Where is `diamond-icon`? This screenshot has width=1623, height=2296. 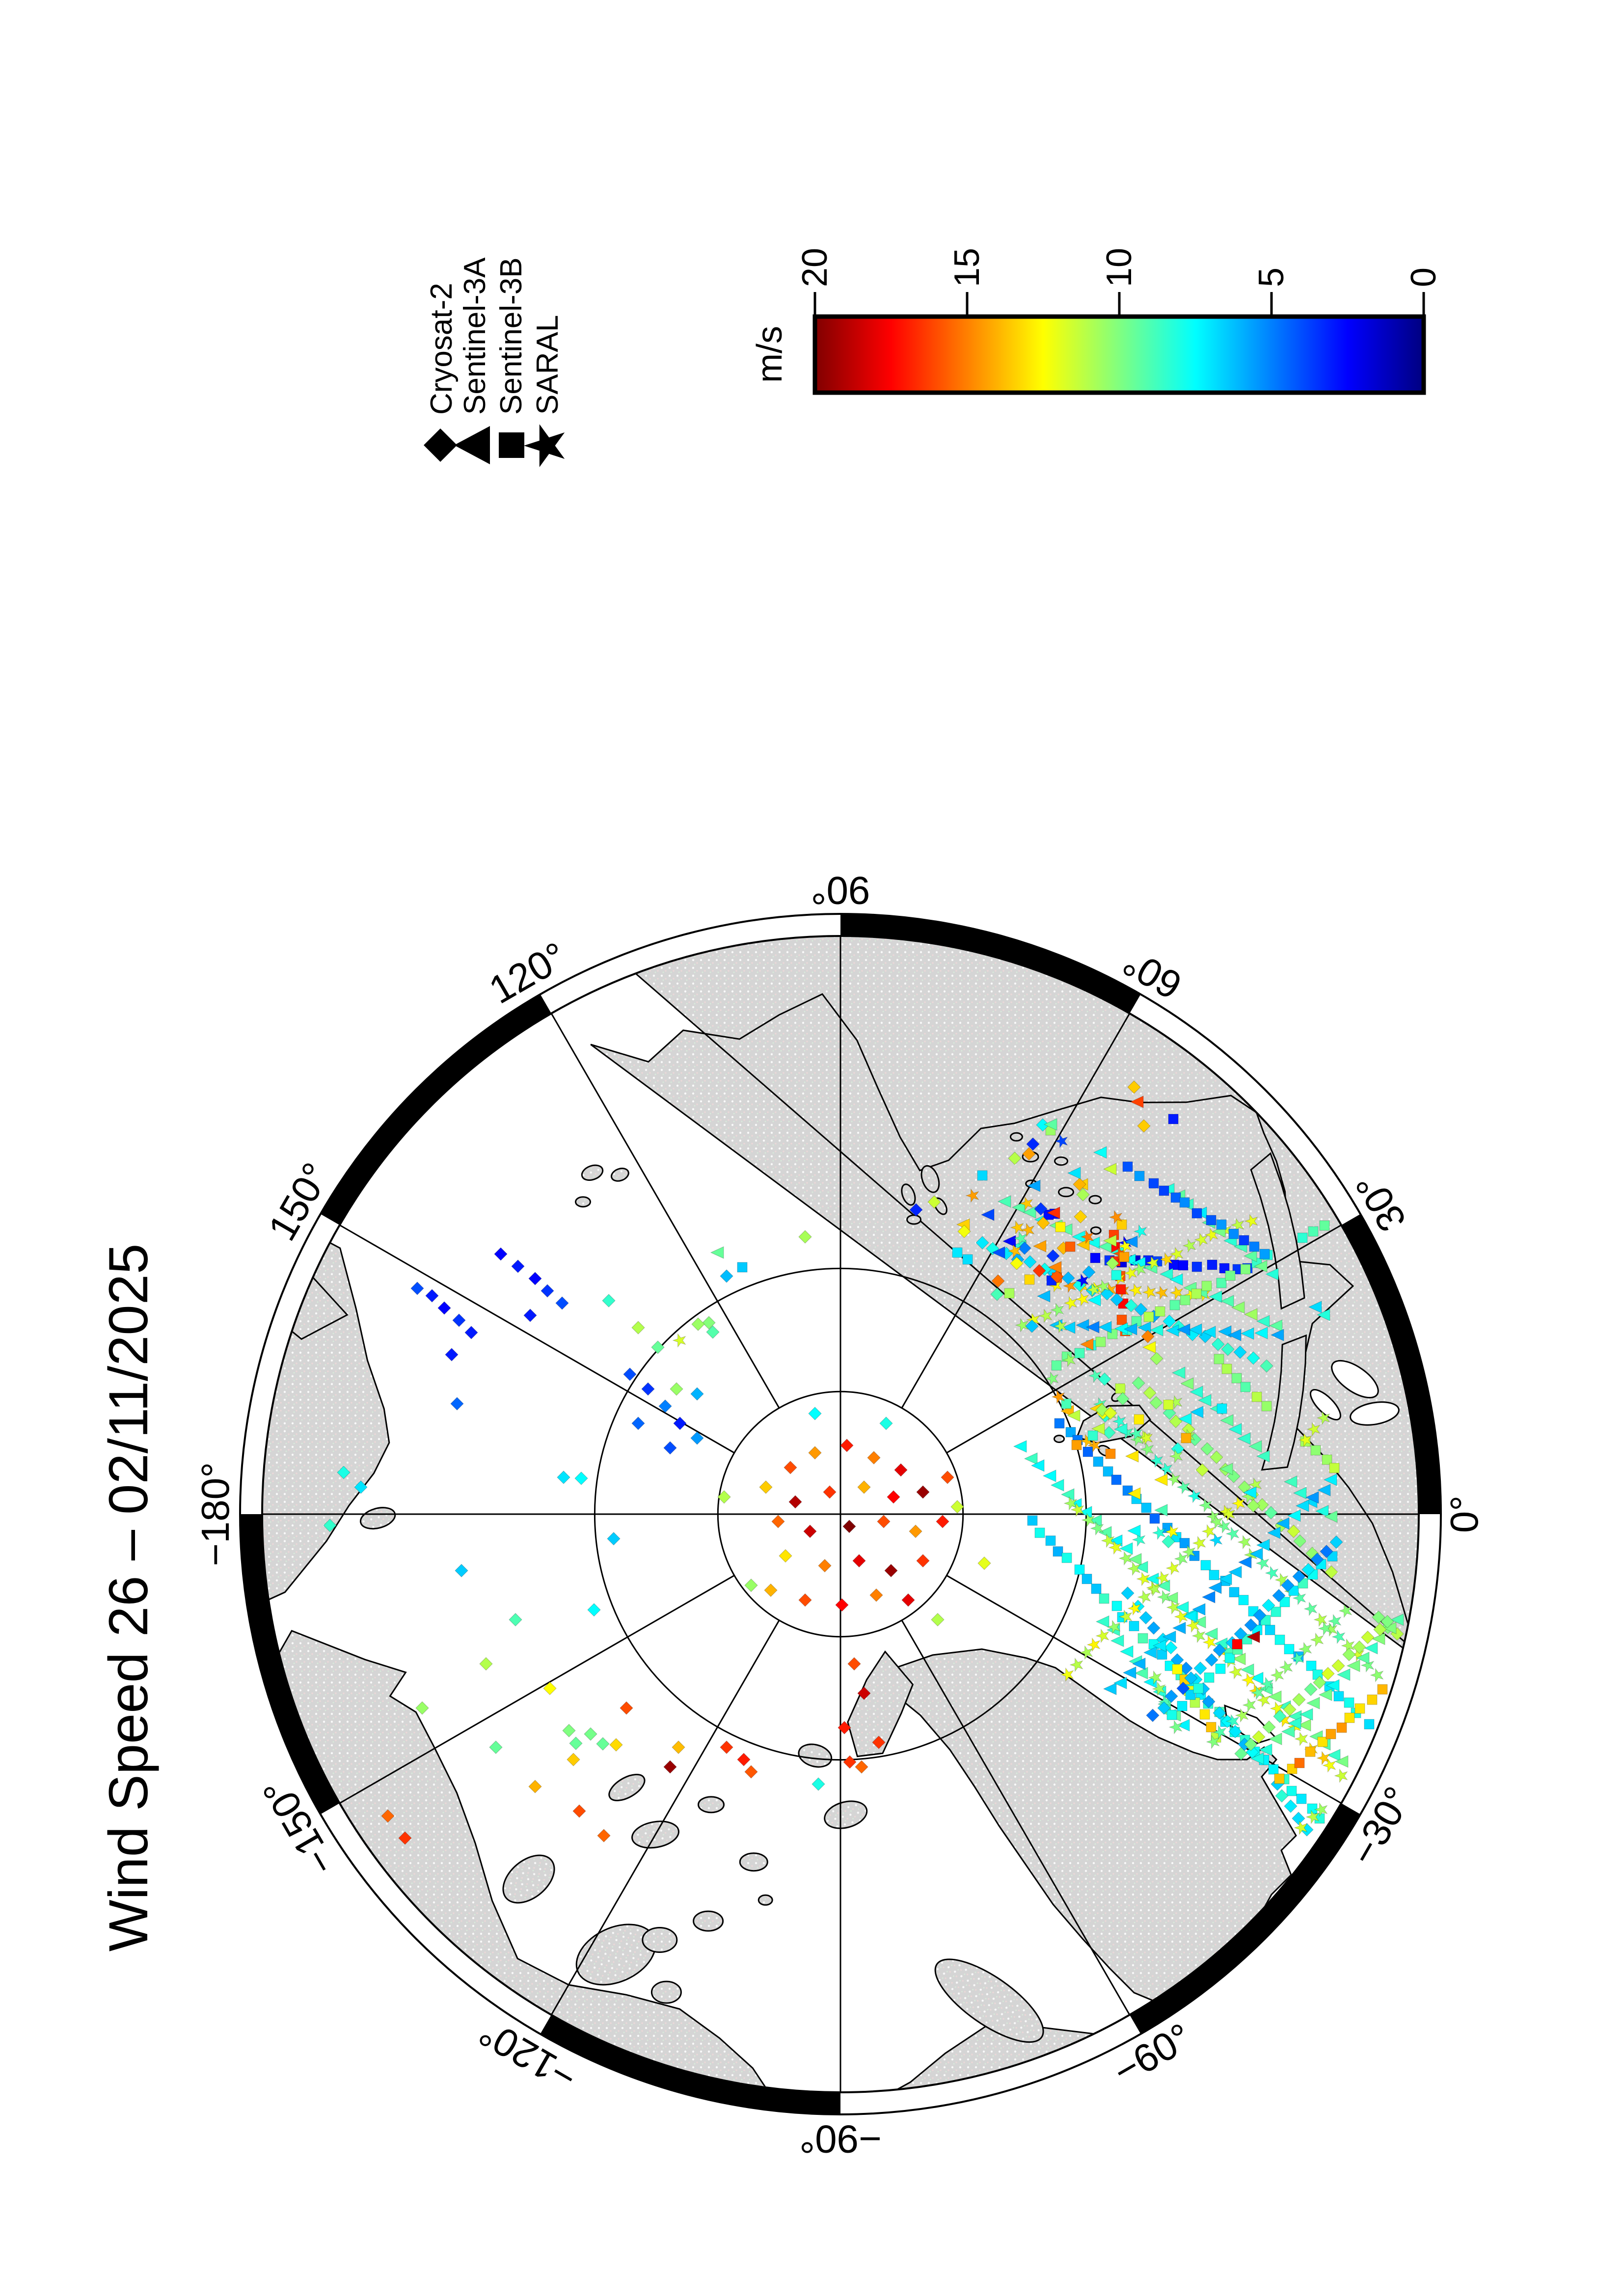 diamond-icon is located at coordinates (440, 445).